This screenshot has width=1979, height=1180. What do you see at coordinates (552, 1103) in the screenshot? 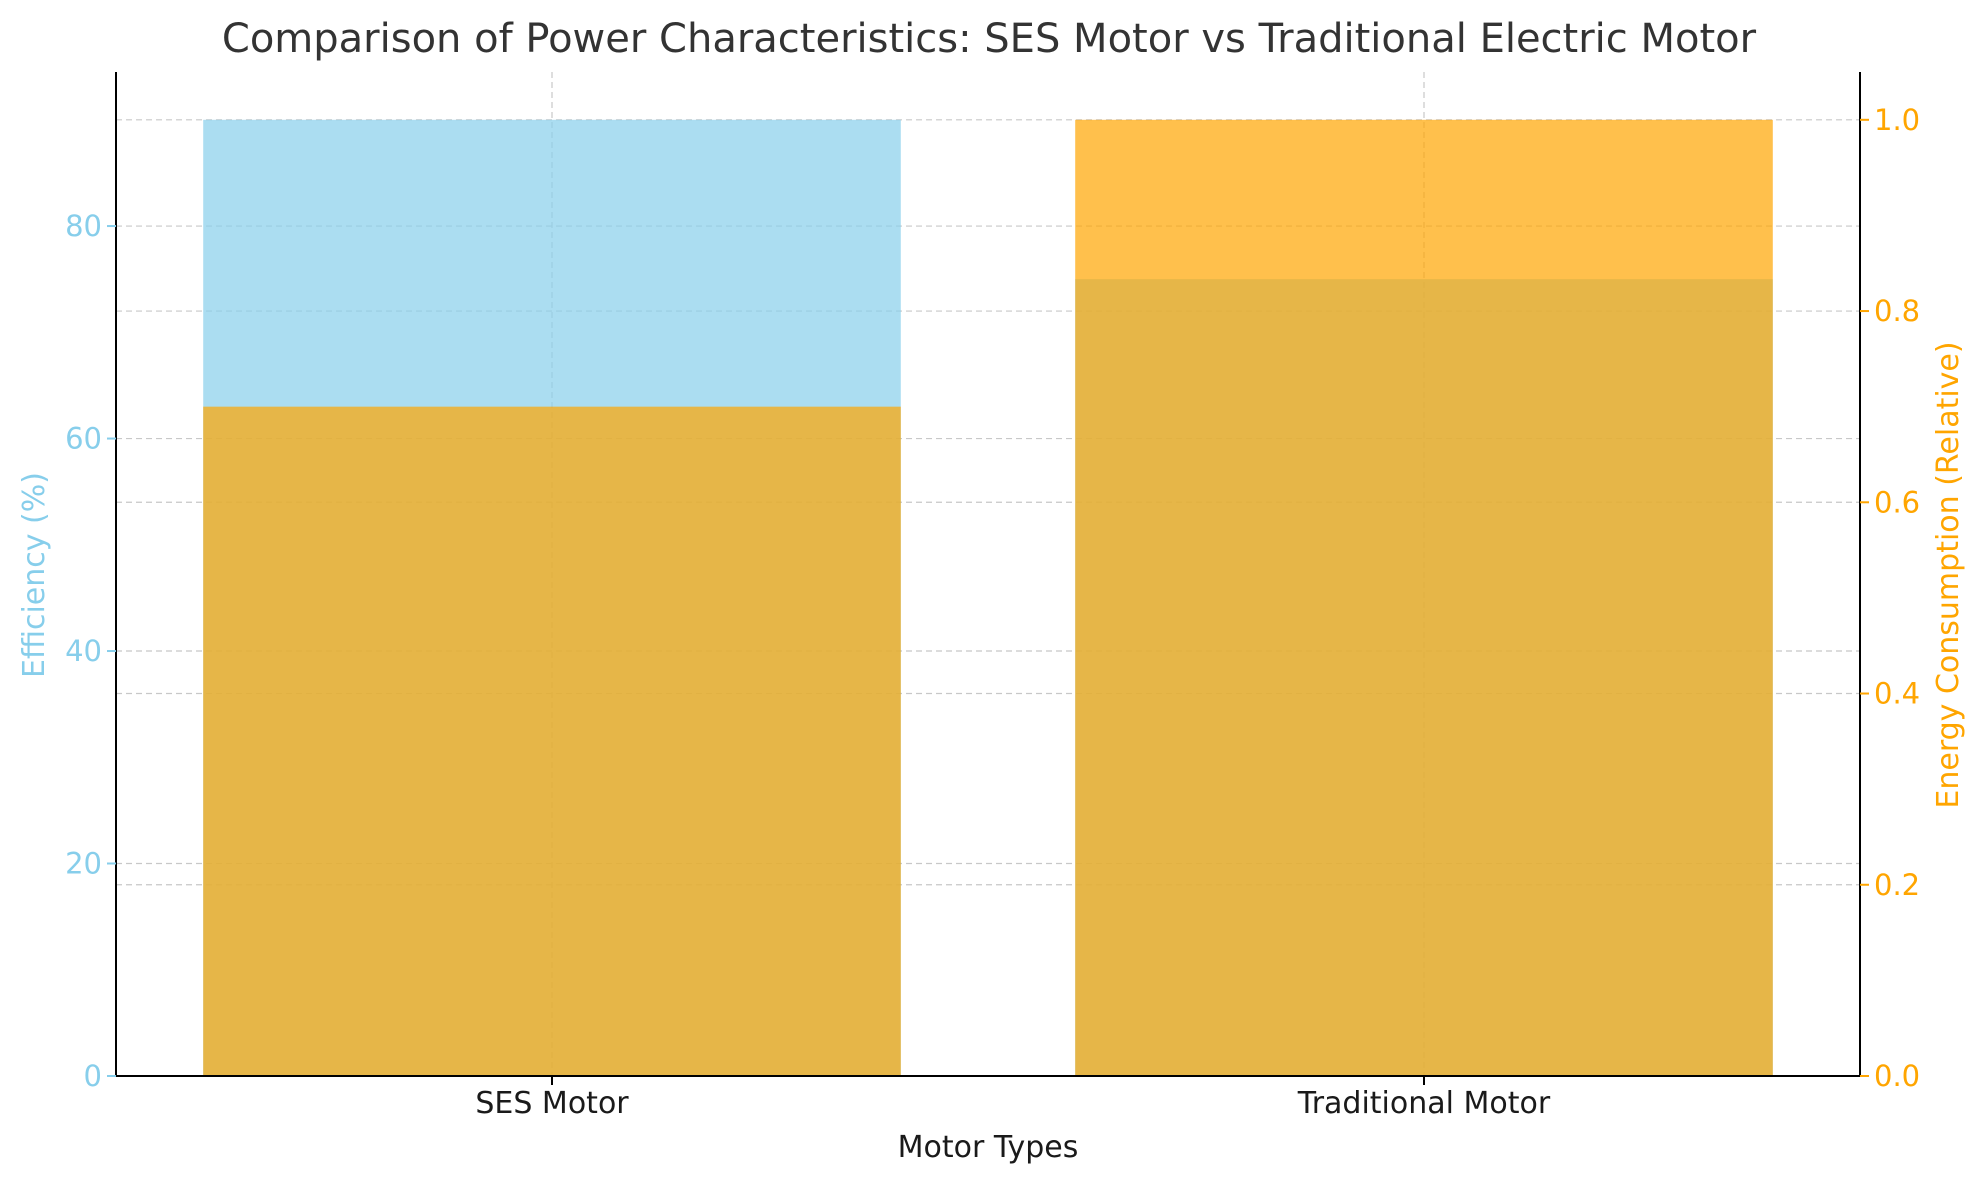
I see `x-tick-label-0: SES Motor` at bounding box center [552, 1103].